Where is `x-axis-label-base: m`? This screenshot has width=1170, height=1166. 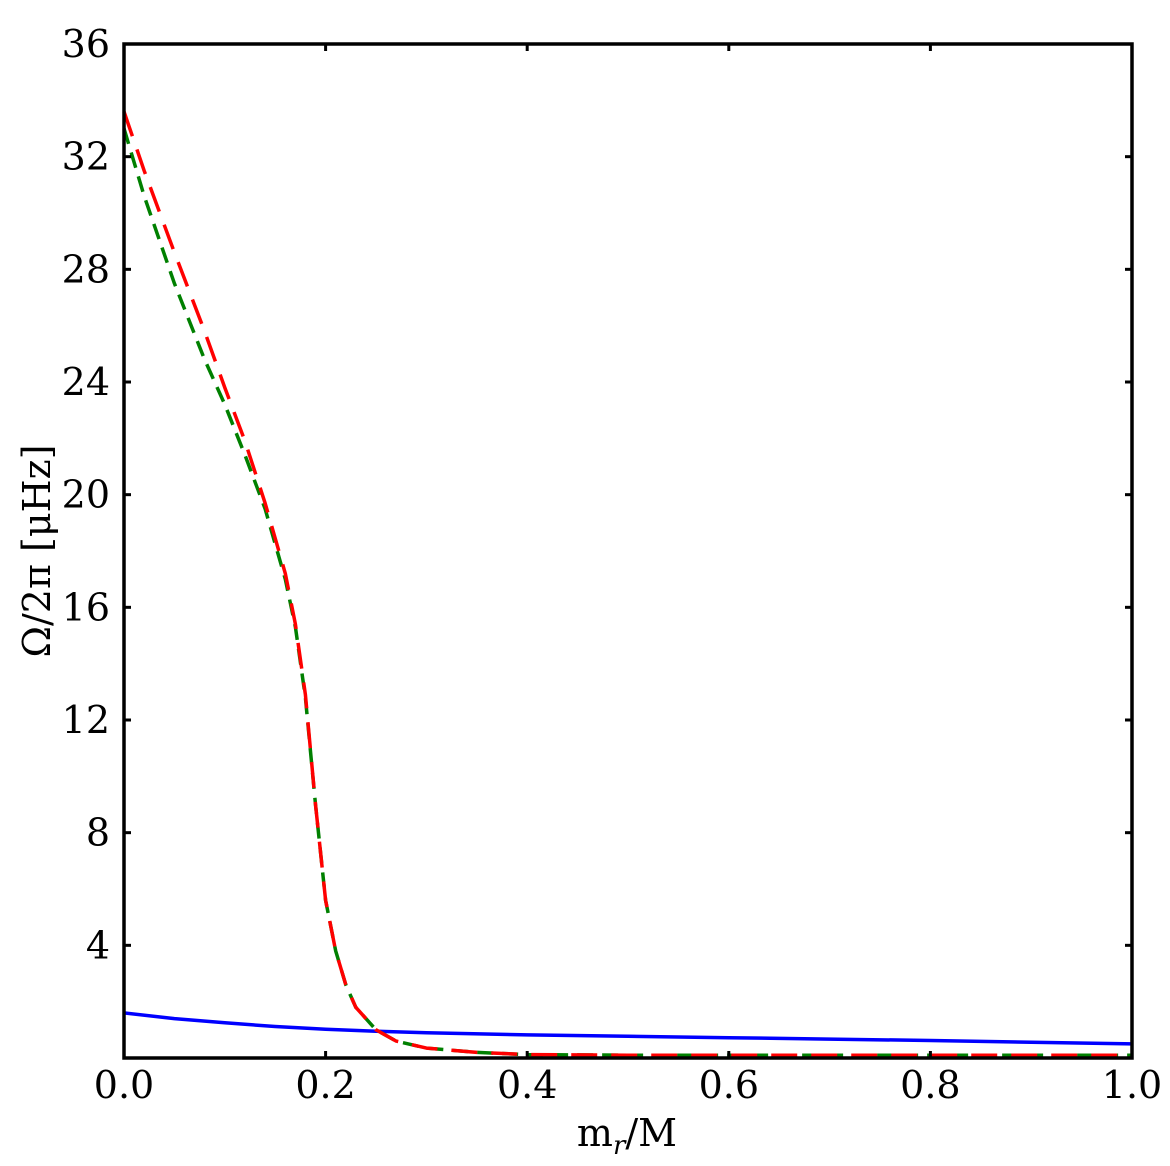
x-axis-label-base: m is located at coordinates (595, 1133).